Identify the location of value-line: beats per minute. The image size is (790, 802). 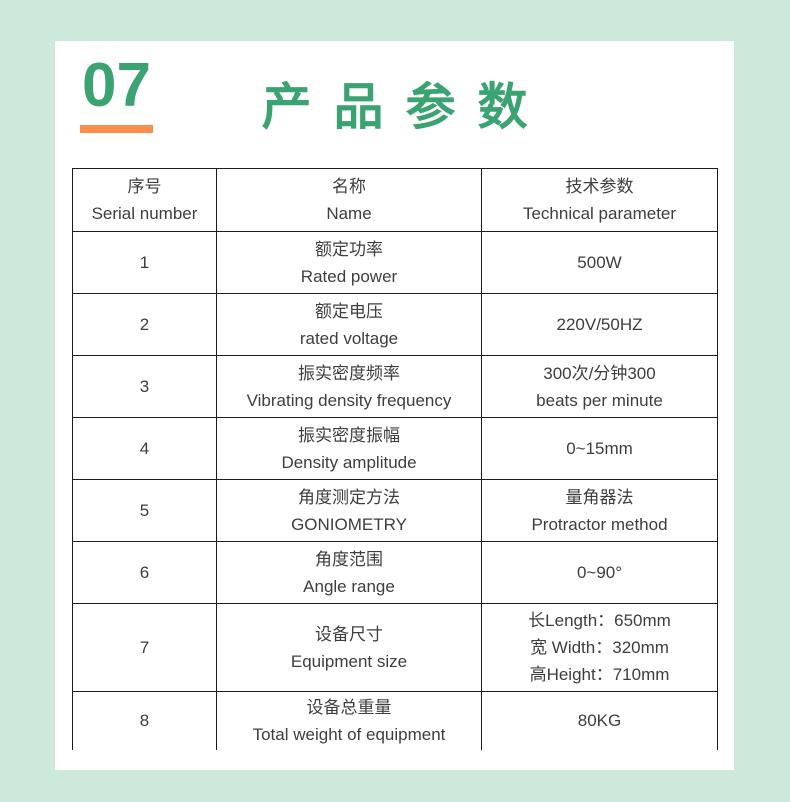
(599, 400).